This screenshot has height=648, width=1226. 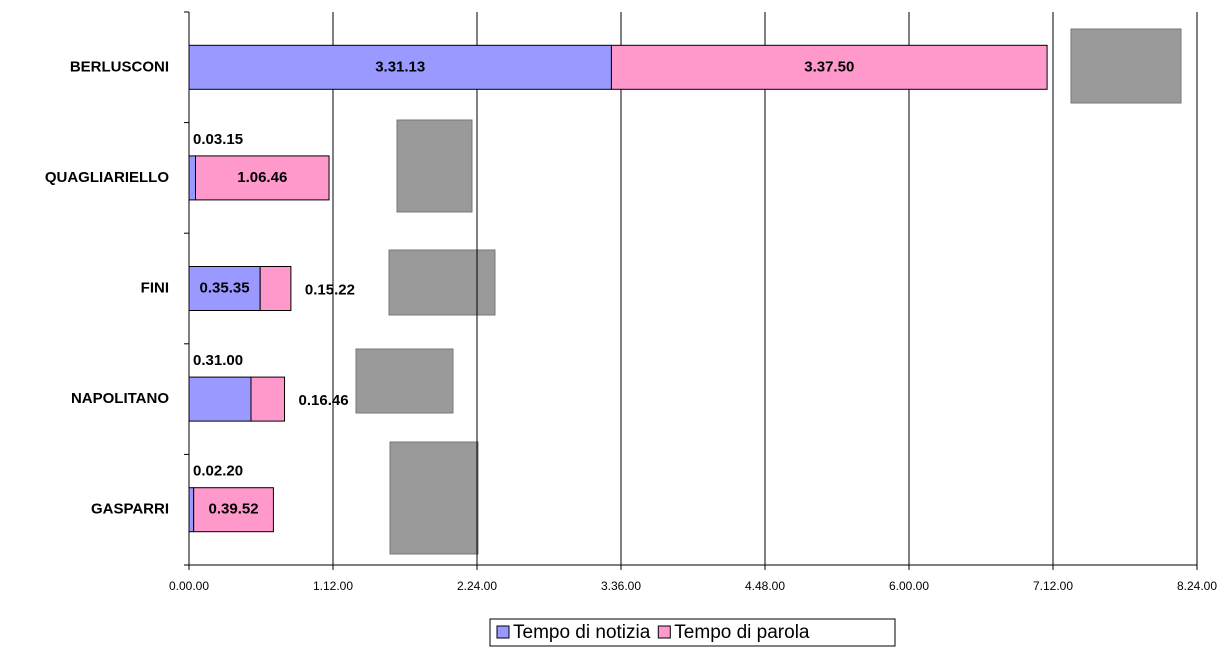 I want to click on x-tick-label: 0.00.00, so click(x=189, y=586).